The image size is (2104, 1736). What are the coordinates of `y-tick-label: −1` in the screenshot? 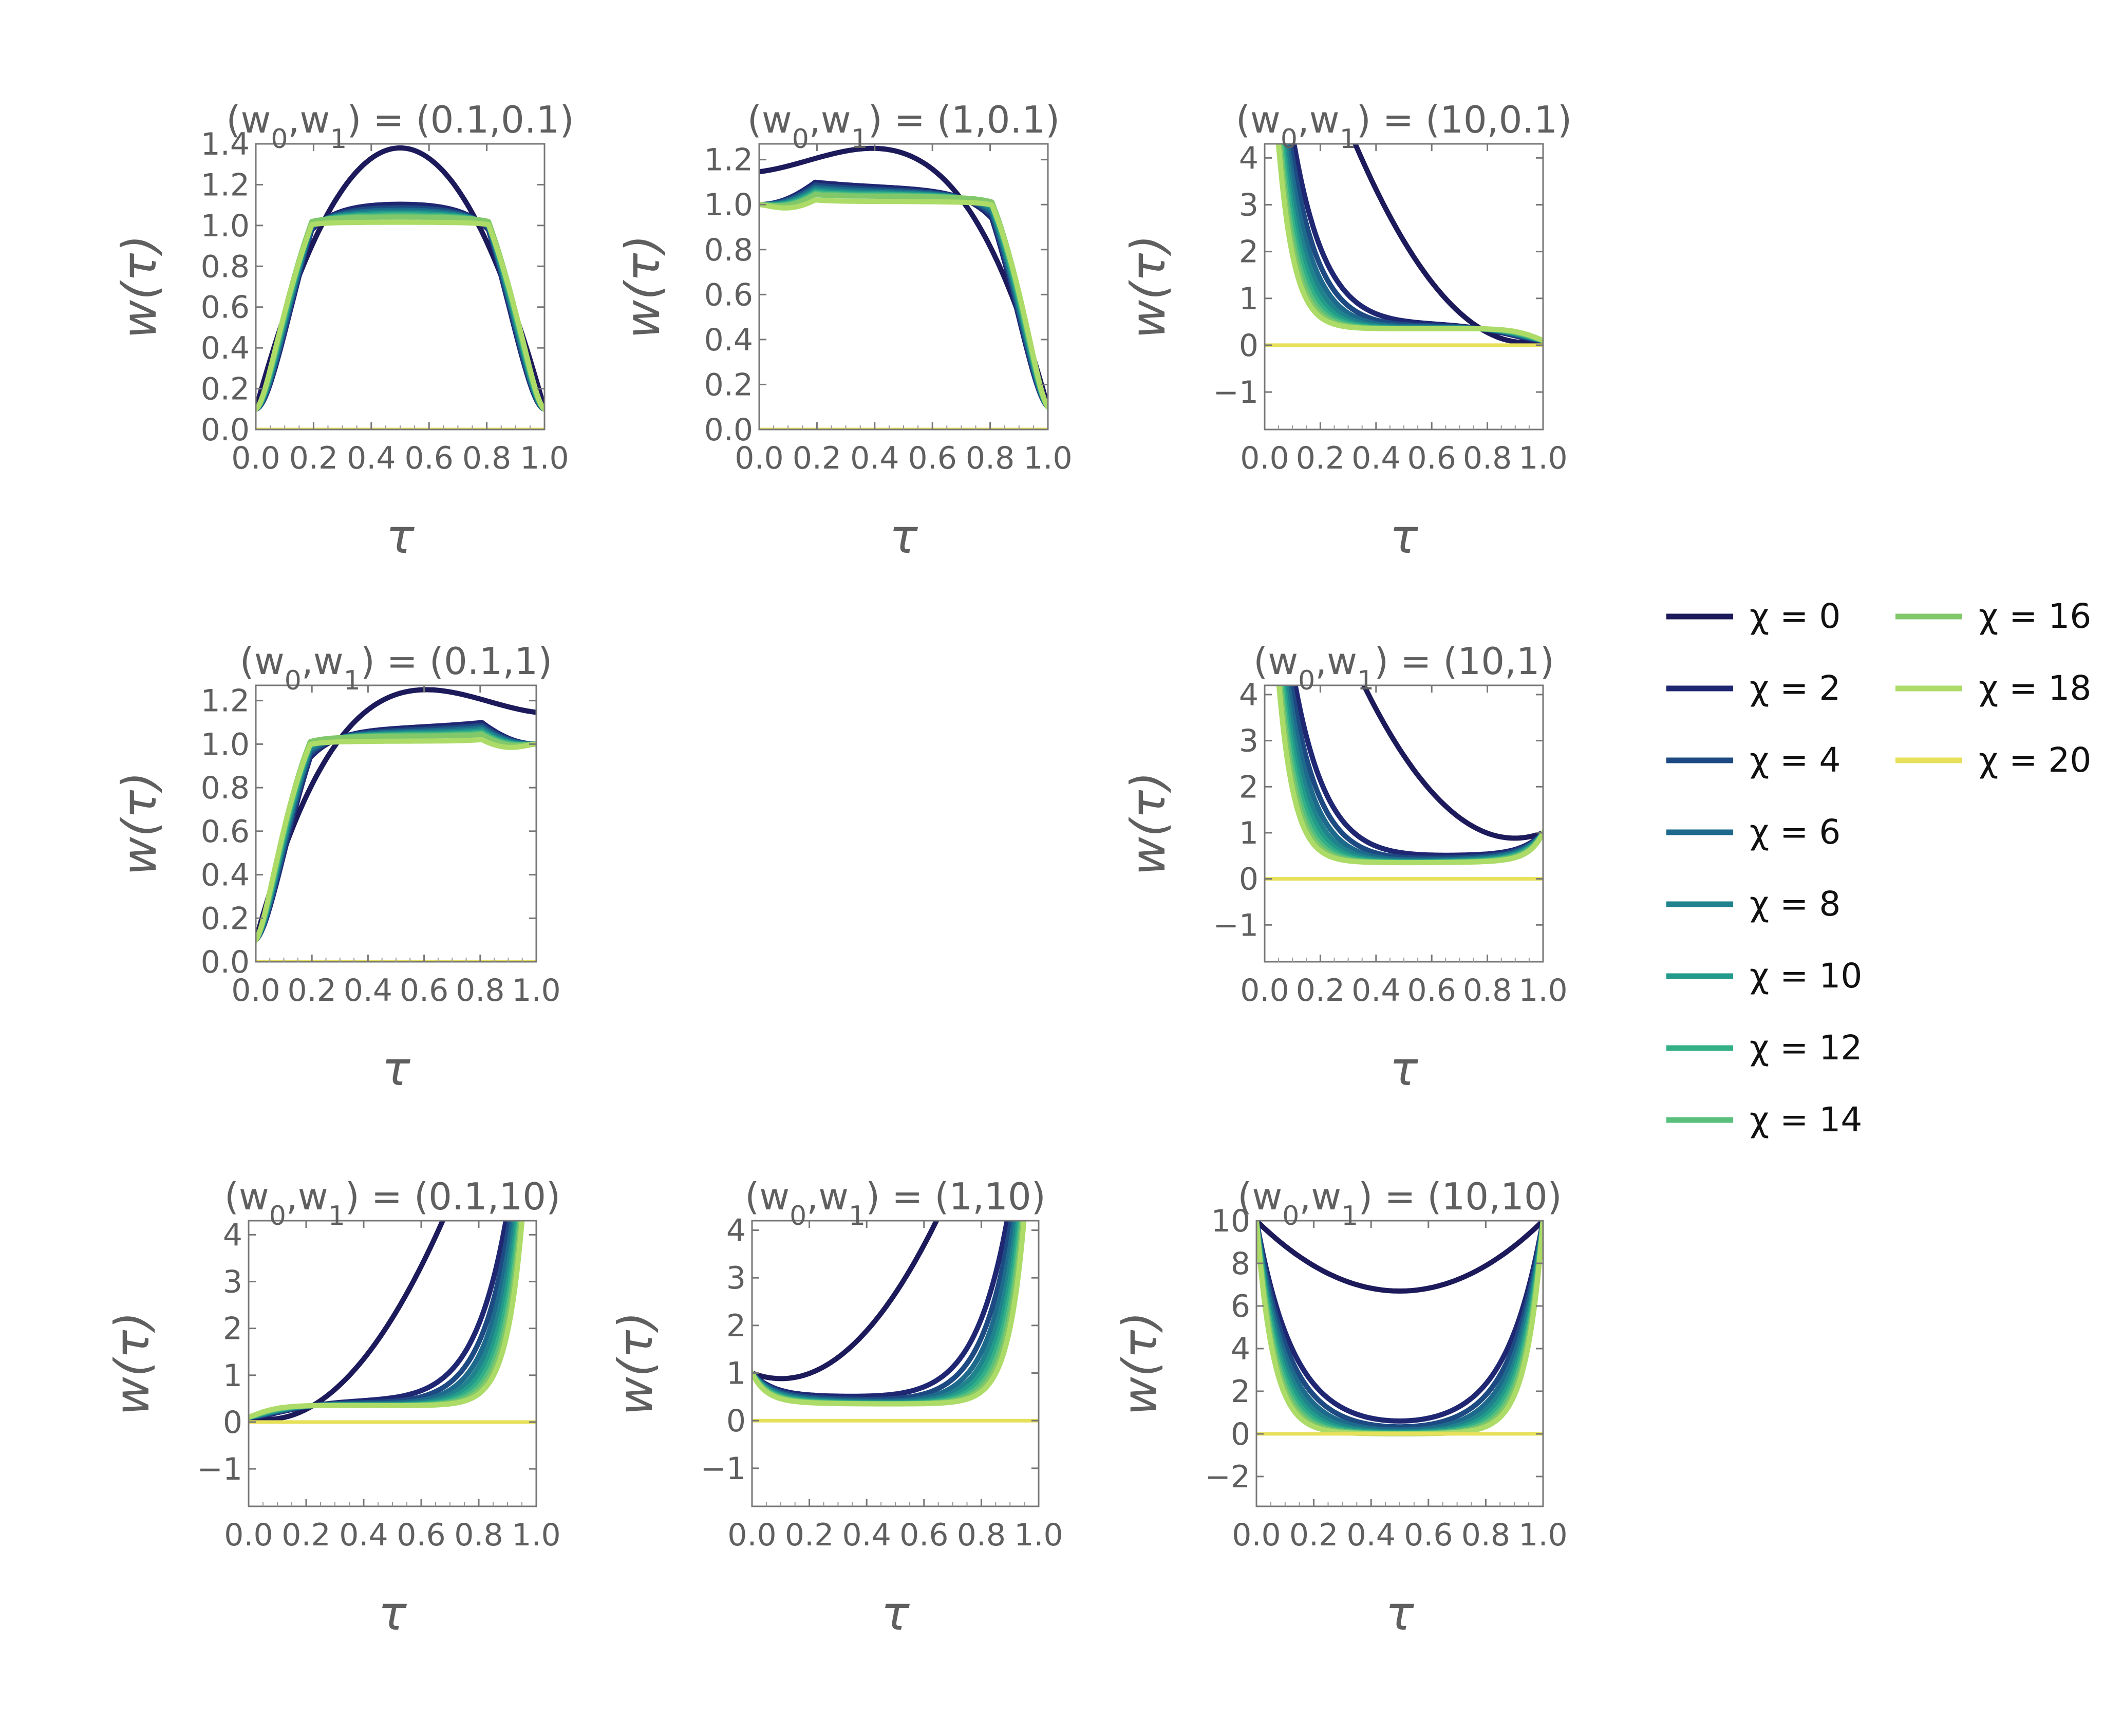 It's located at (1235, 392).